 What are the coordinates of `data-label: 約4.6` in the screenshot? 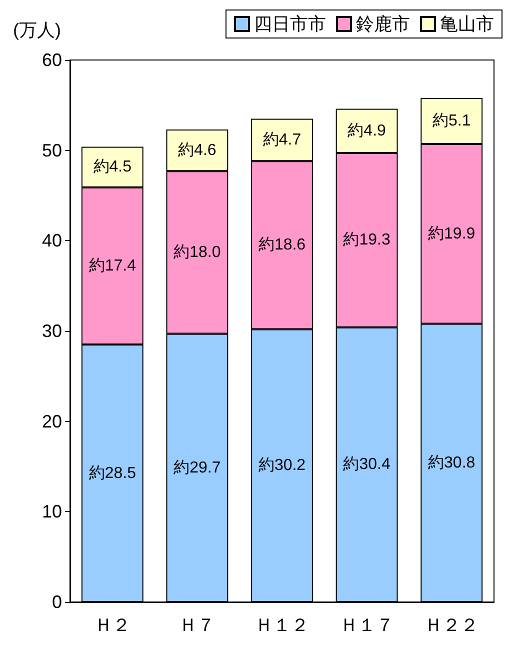 It's located at (197, 150).